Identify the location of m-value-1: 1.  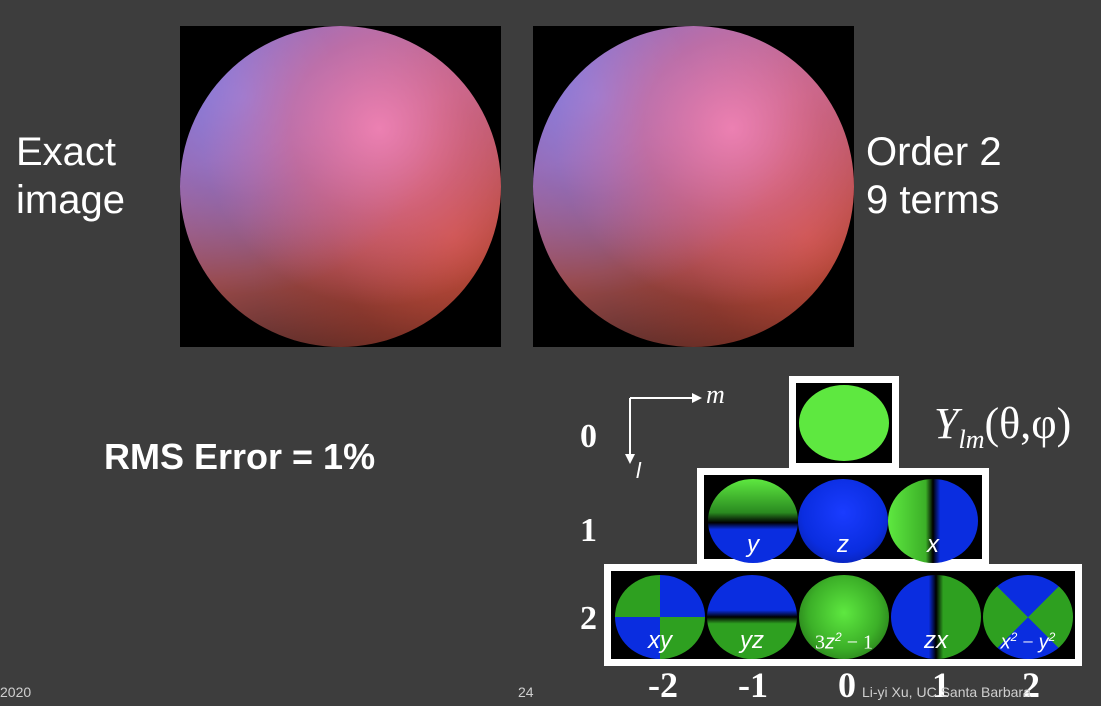
(941, 685).